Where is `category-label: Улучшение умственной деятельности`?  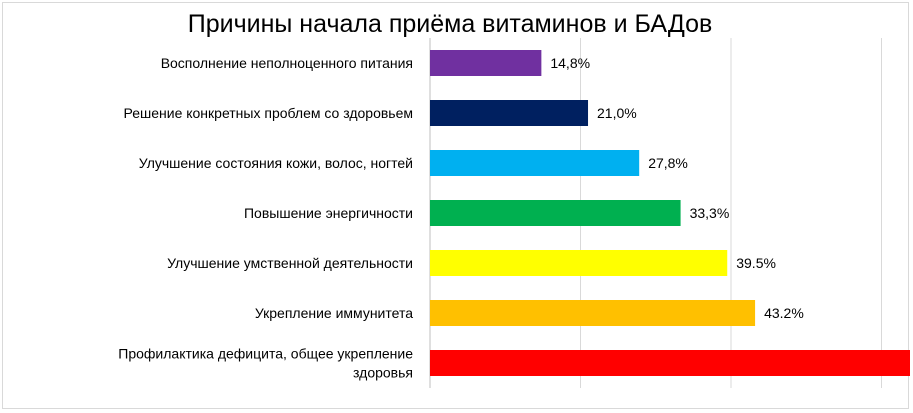
category-label: Улучшение умственной деятельности is located at coordinates (290, 263).